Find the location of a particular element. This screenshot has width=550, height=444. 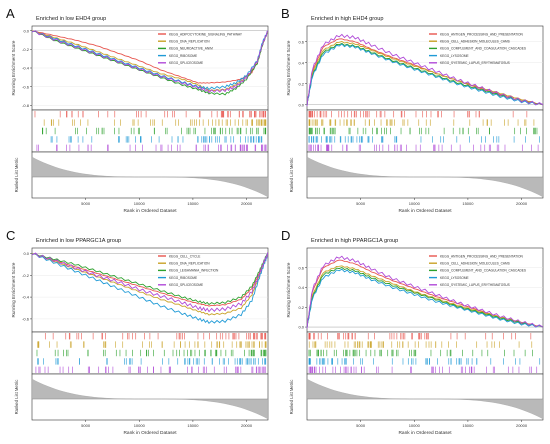

legend-label: KEGG_CELL_CYCLE is located at coordinates (184, 256).